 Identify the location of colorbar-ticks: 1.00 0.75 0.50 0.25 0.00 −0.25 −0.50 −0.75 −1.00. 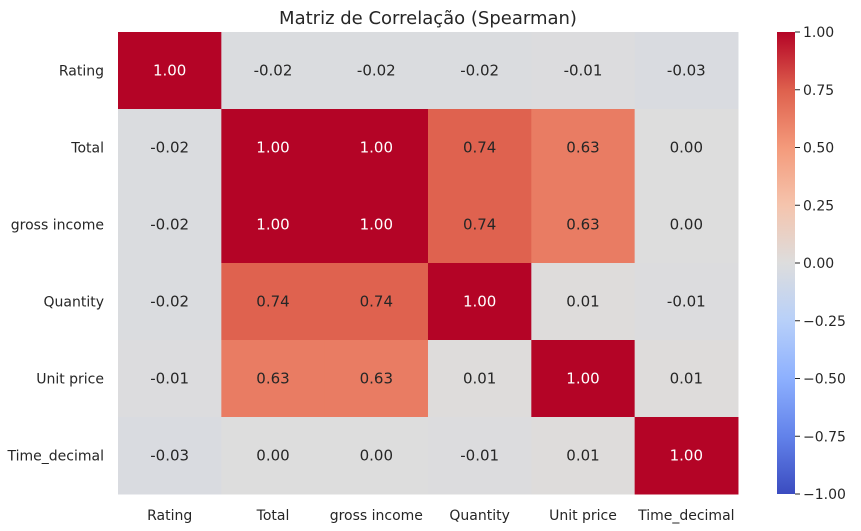
(820, 264).